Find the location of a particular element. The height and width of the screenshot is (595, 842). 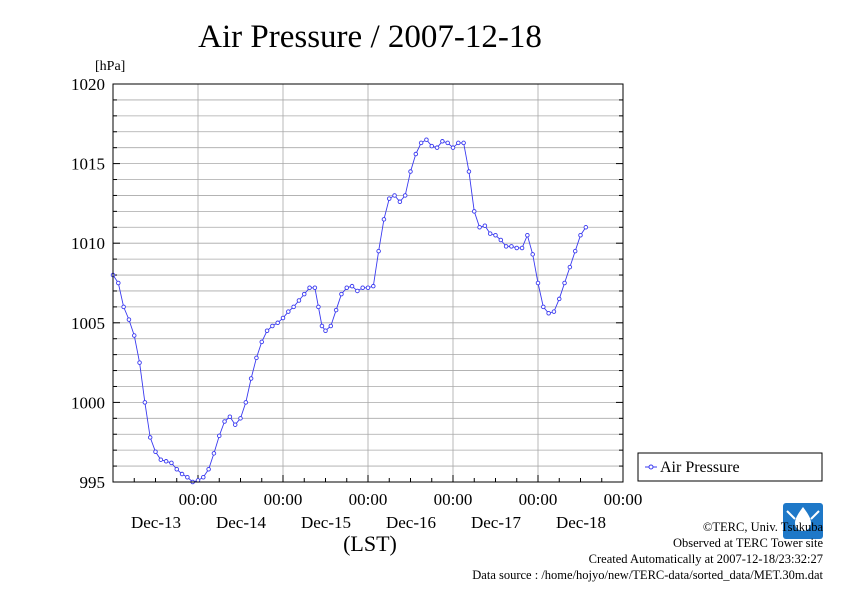

y-tick-label: 1005 is located at coordinates (88, 323).